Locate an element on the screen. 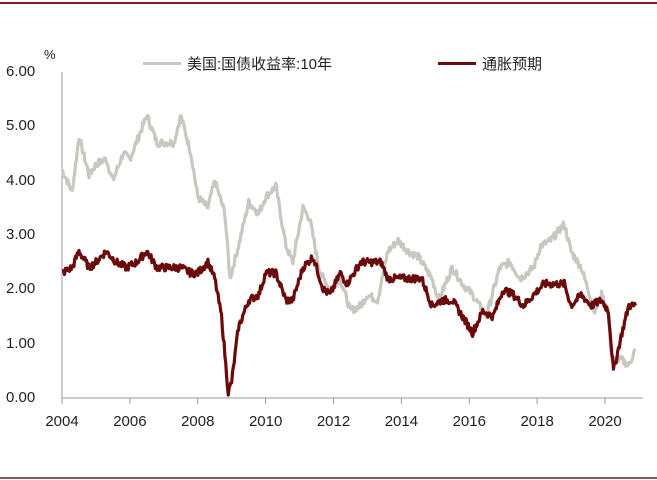 This screenshot has width=657, height=480. legend-swatch-inflation is located at coordinates (457, 63).